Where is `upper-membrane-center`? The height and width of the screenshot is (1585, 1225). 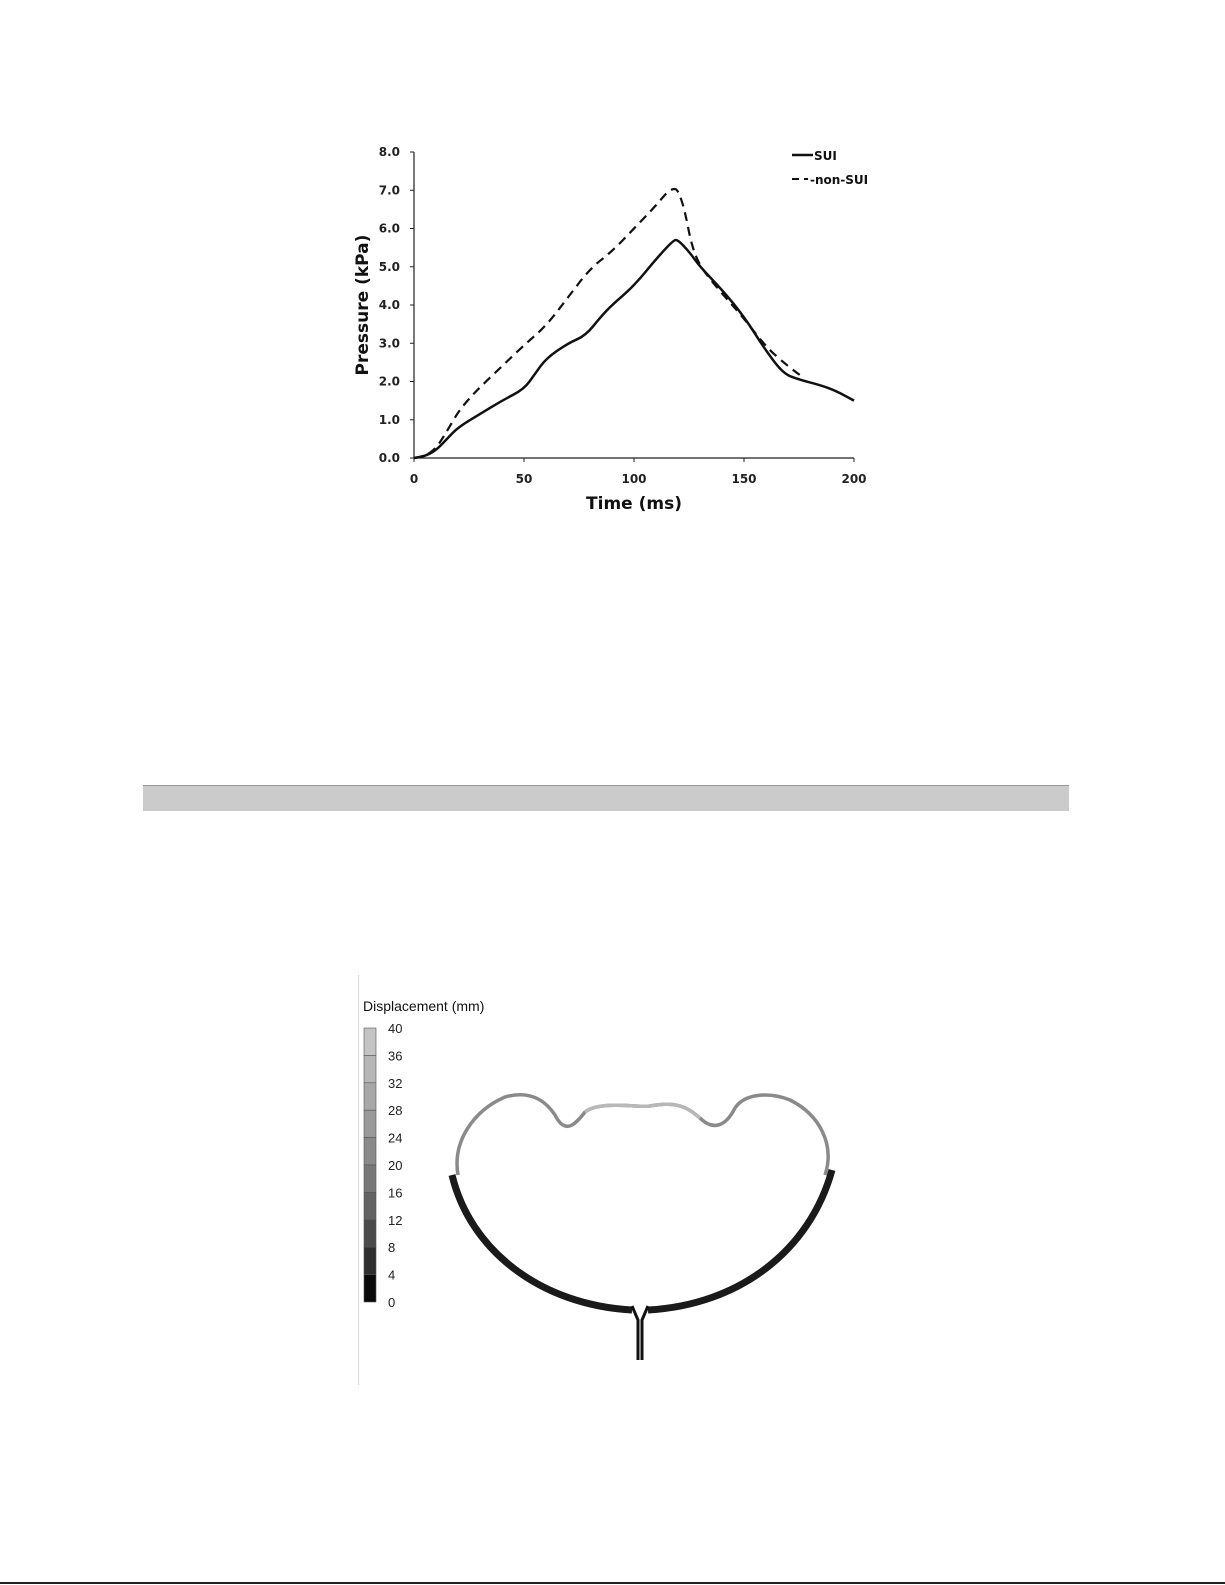 upper-membrane-center is located at coordinates (642, 1111).